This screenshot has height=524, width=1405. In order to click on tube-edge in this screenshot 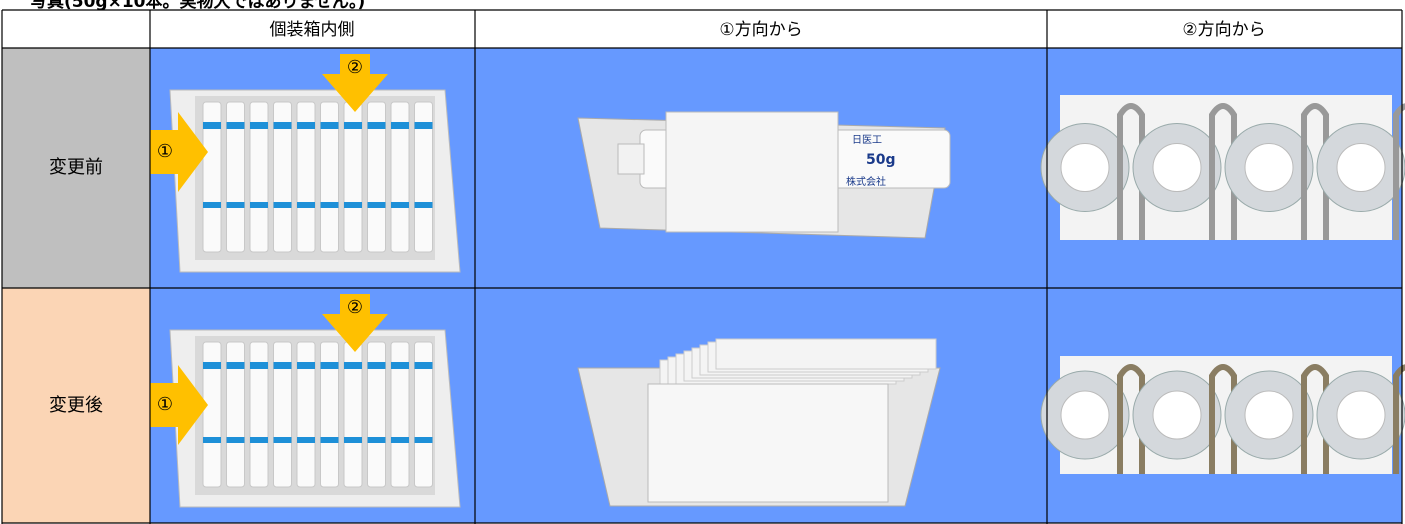, I will do `click(826, 354)`.